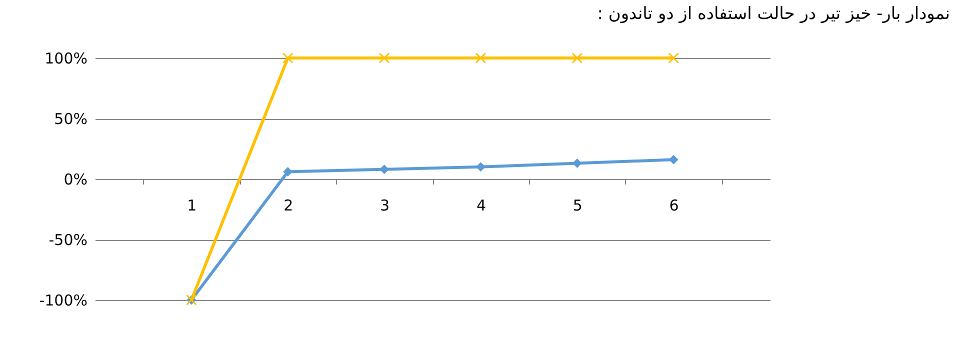 The image size is (962, 343). I want to click on y-tick-label: 50%, so click(71, 119).